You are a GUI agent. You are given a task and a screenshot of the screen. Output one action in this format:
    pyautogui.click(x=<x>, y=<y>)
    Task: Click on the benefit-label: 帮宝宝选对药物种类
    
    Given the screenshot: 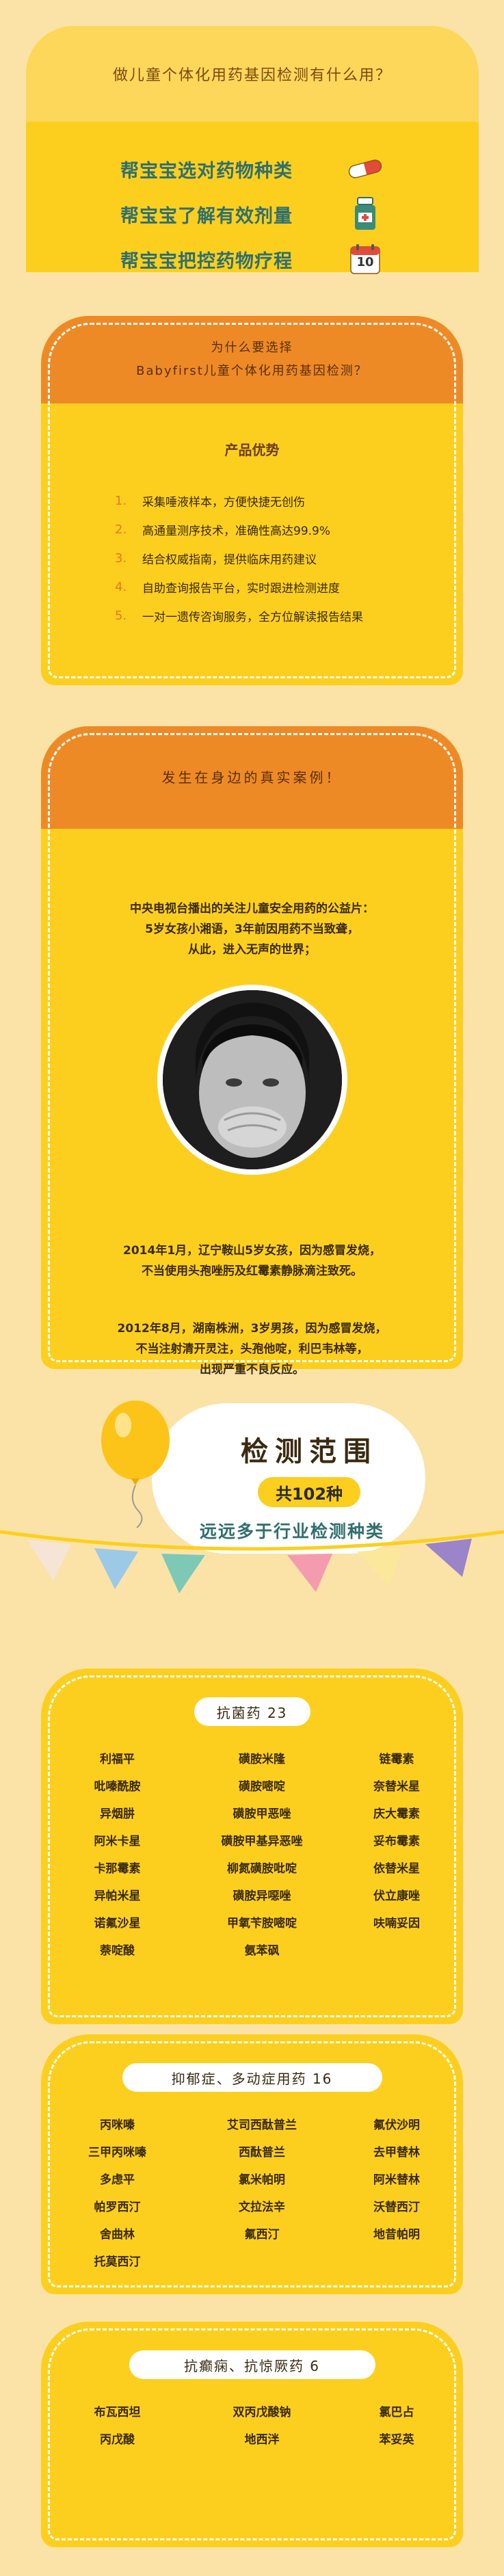 What is the action you would take?
    pyautogui.click(x=206, y=171)
    